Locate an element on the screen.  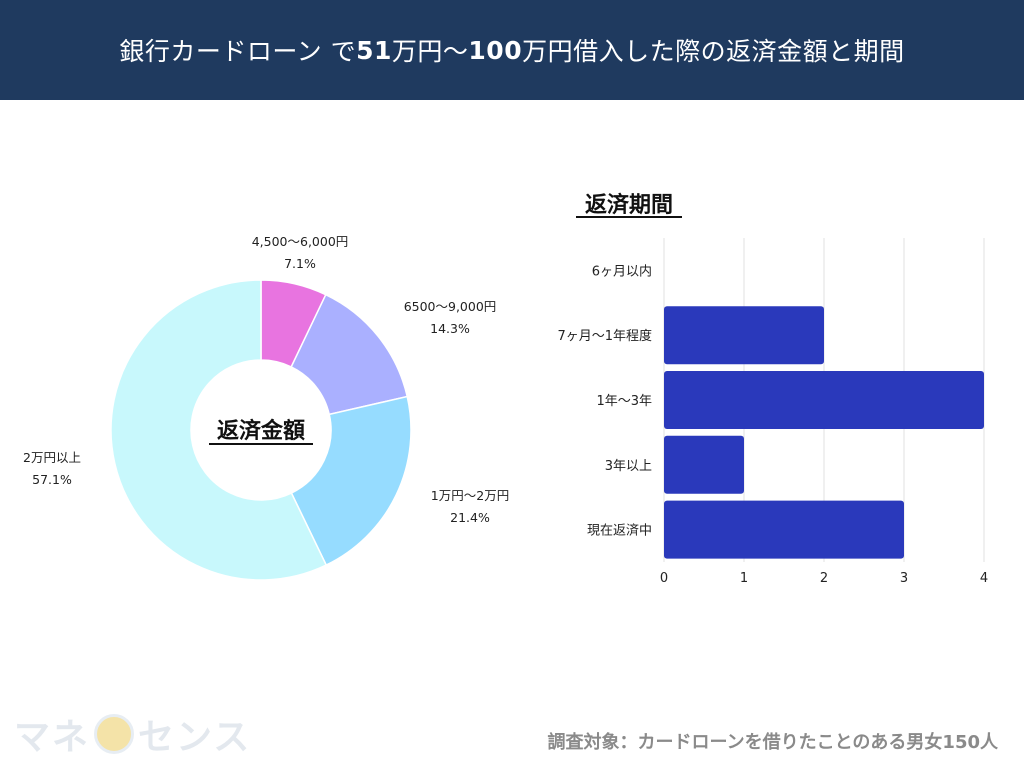
pie-value-label-4: 57.1% is located at coordinates (52, 479).